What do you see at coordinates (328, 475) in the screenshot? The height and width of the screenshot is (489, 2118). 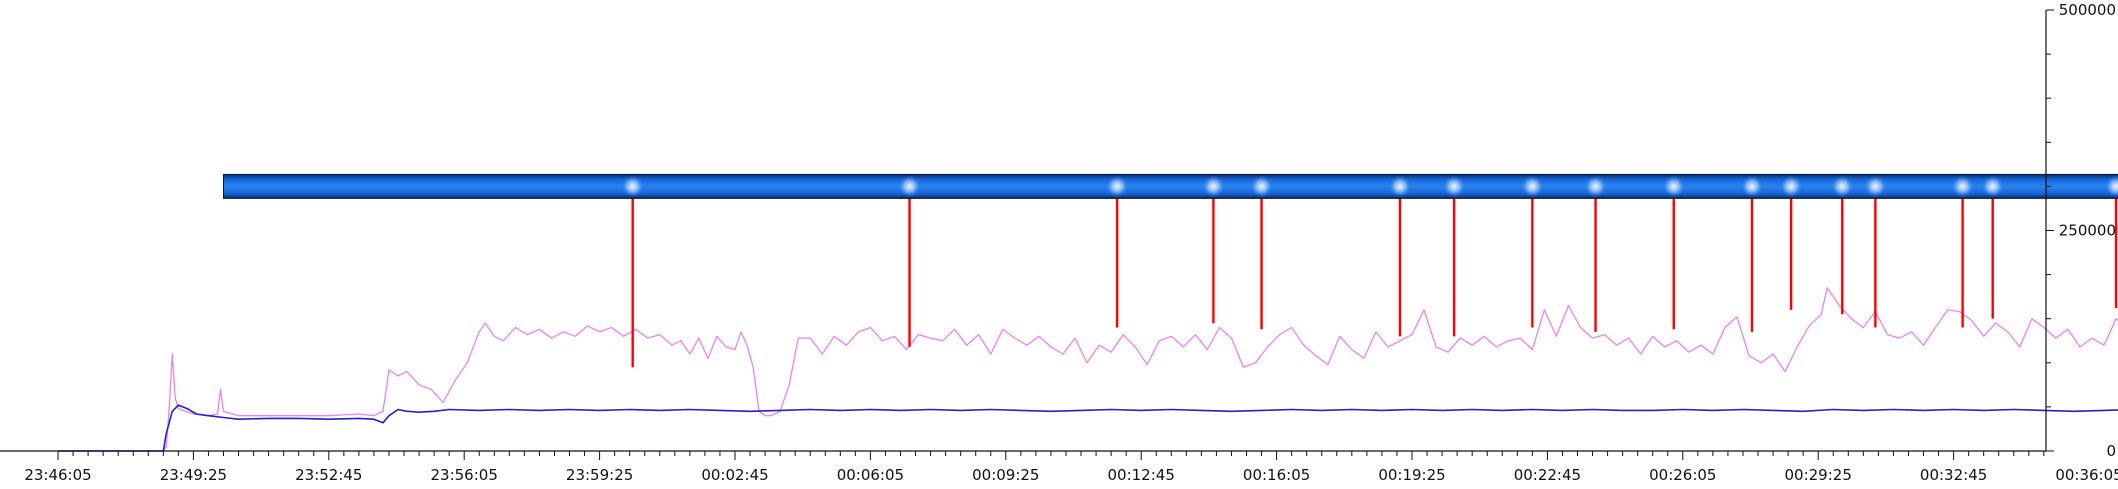 I see `x-tick-label: 23:52:45` at bounding box center [328, 475].